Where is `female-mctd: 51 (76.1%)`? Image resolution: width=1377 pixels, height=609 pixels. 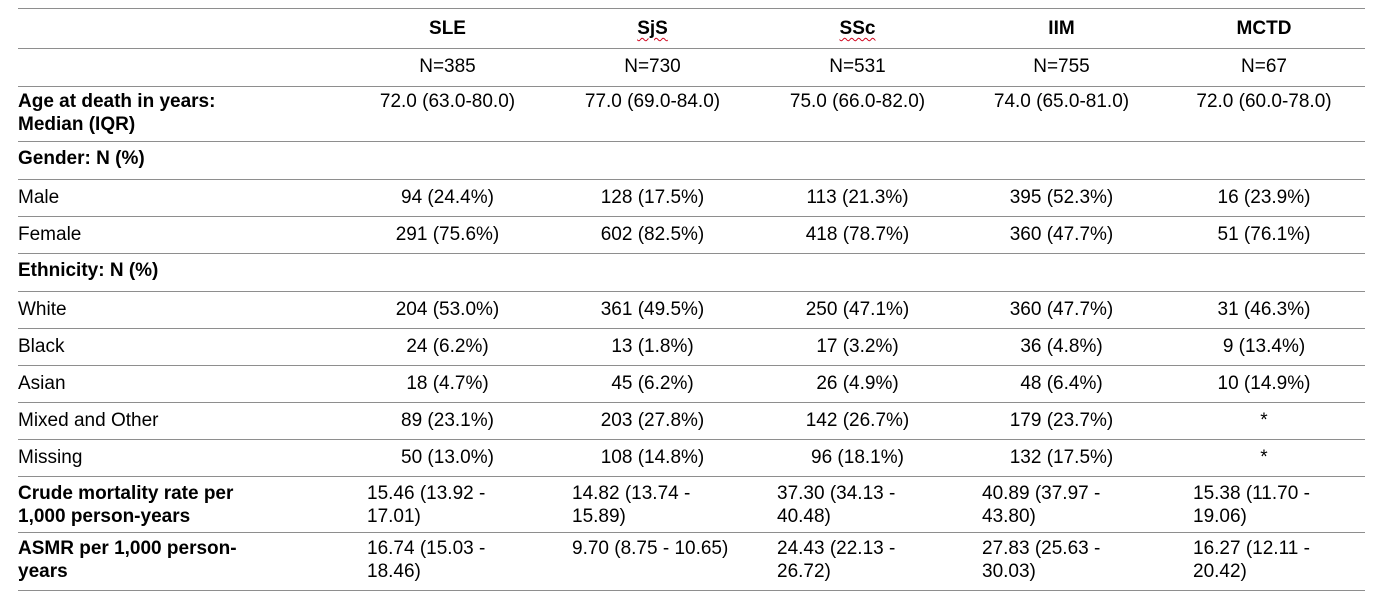
female-mctd: 51 (76.1%) is located at coordinates (1264, 235).